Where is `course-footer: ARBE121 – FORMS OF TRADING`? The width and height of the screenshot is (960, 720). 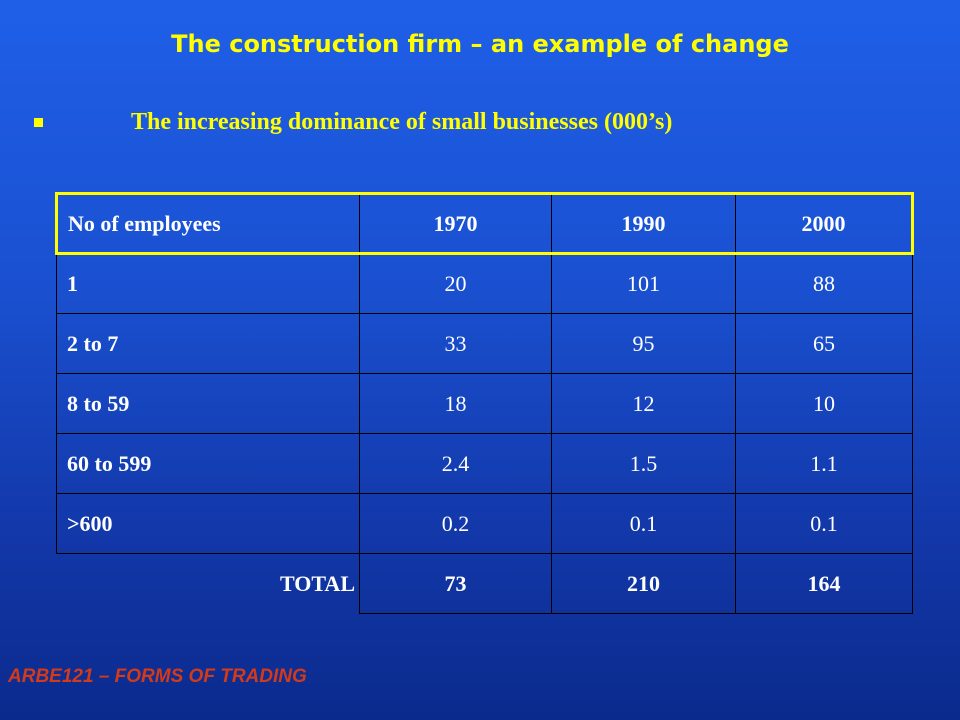
course-footer: ARBE121 – FORMS OF TRADING is located at coordinates (157, 676).